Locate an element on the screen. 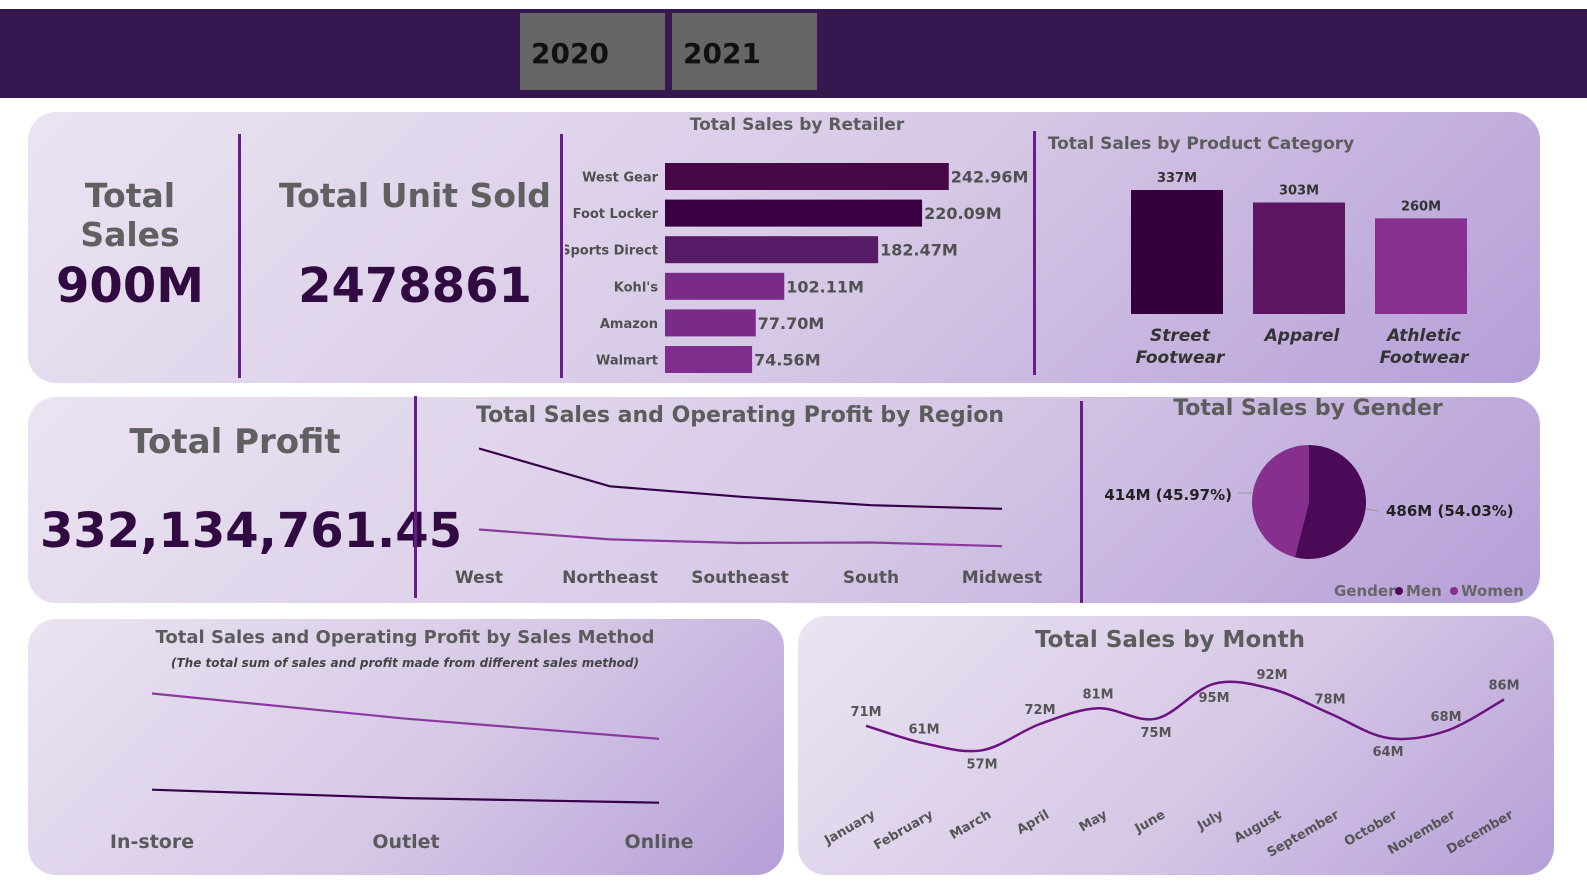 This screenshot has width=1587, height=896. category-data-label: 303M is located at coordinates (1299, 191).